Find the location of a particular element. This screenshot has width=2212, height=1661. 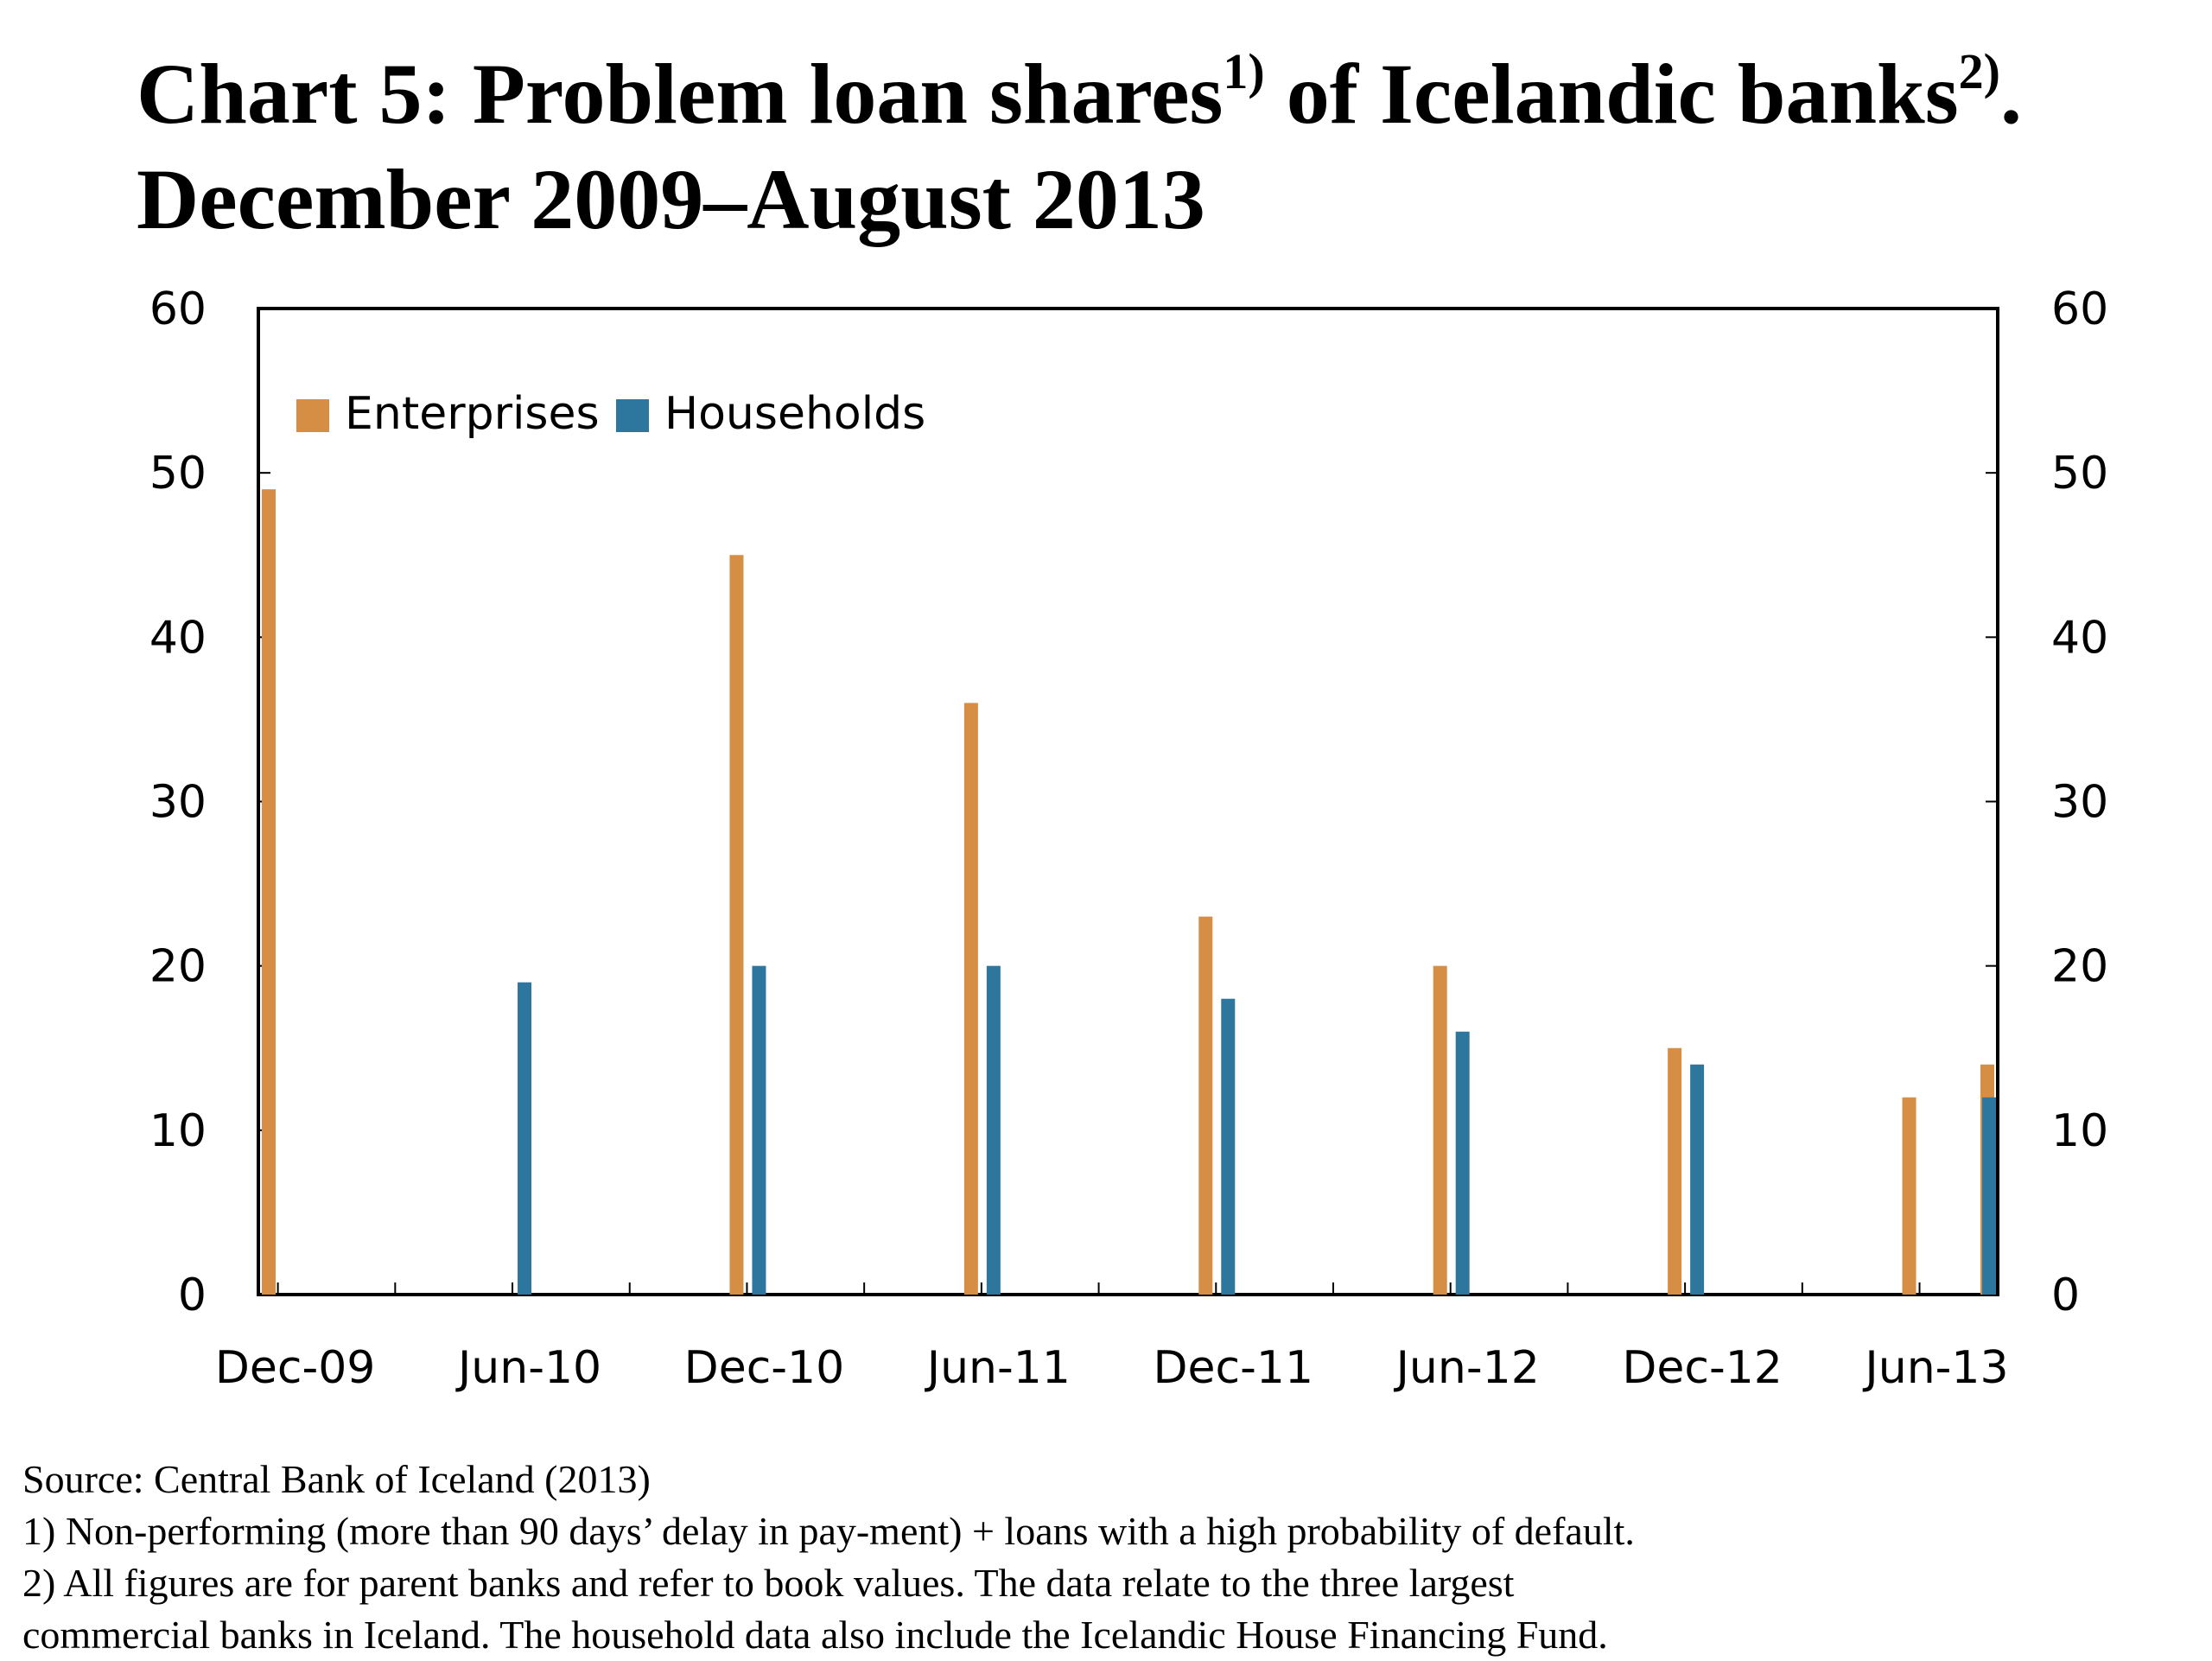

y-tick-label-left: 60 is located at coordinates (178, 309).